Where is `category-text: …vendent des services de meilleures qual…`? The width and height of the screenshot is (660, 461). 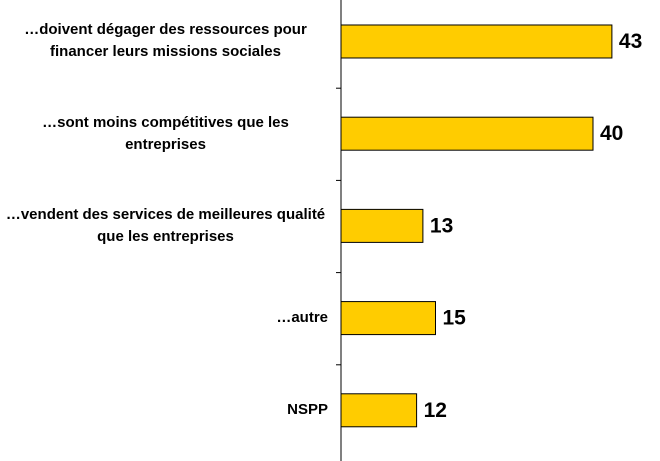
category-text: …vendent des services de meilleures qual… is located at coordinates (165, 225).